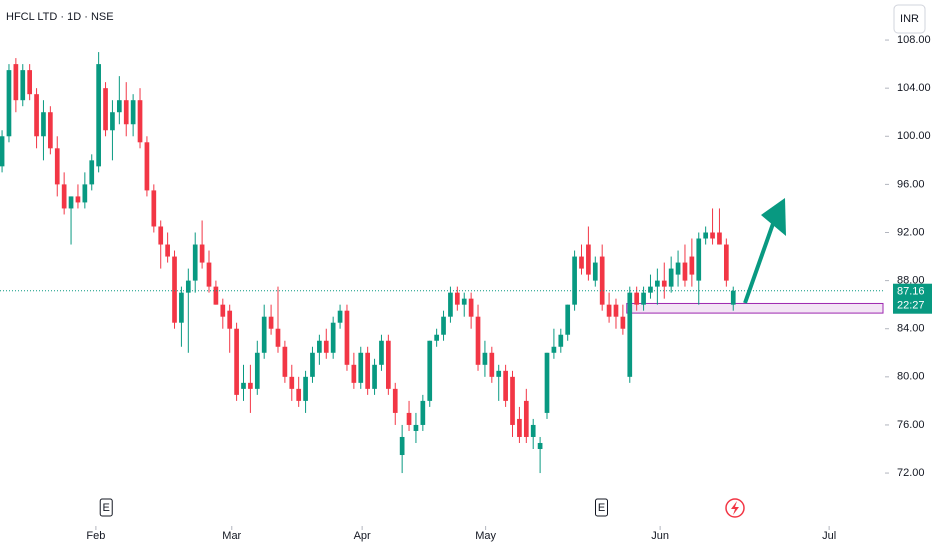  What do you see at coordinates (660, 536) in the screenshot?
I see `x-tick-label: Jun` at bounding box center [660, 536].